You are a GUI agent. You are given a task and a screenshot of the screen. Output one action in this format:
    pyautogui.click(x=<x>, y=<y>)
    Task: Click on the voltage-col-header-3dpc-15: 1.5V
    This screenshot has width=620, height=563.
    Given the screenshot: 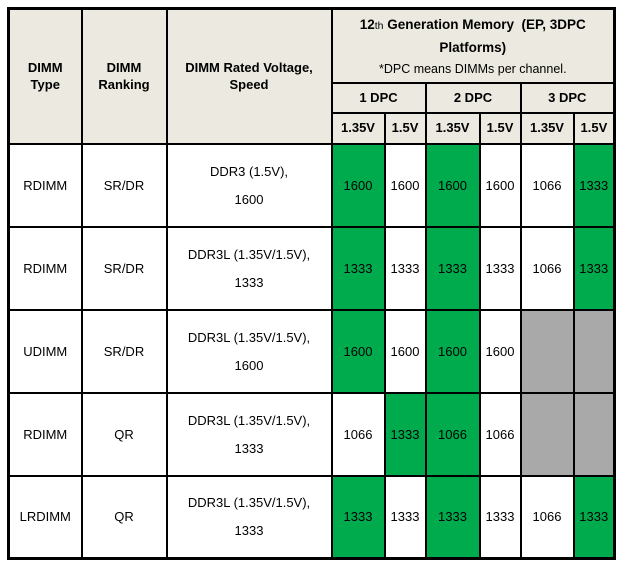 What is the action you would take?
    pyautogui.click(x=594, y=128)
    